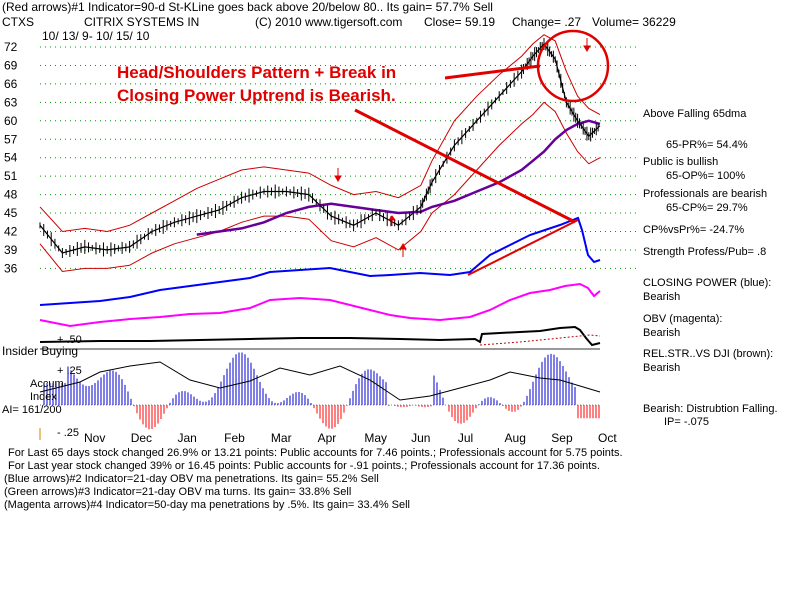  Describe the element at coordinates (459, 22) in the screenshot. I see `close-price: Close= 59.19` at that location.